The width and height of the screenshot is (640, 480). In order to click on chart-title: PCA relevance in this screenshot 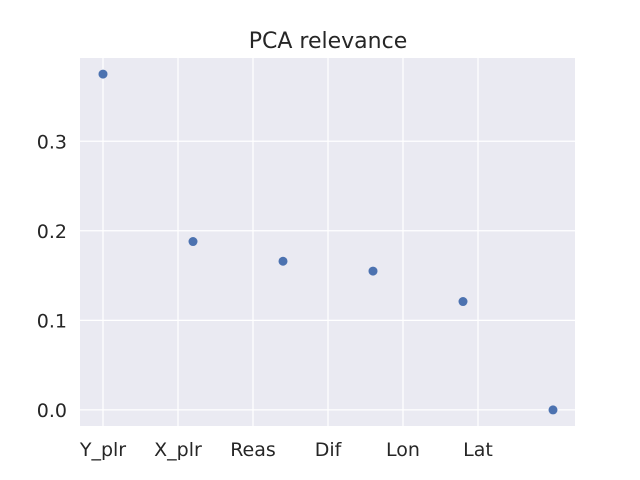, I will do `click(328, 41)`.